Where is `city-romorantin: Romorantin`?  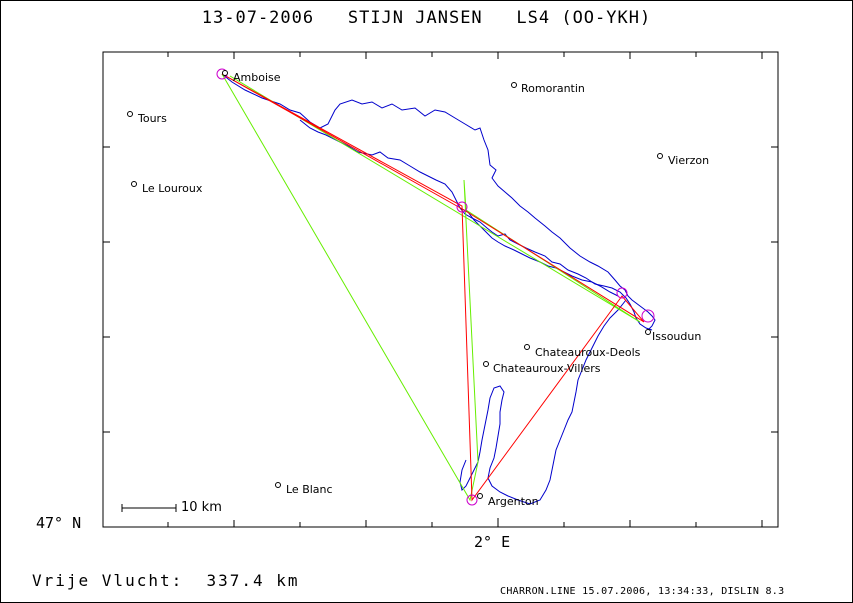 city-romorantin: Romorantin is located at coordinates (548, 88).